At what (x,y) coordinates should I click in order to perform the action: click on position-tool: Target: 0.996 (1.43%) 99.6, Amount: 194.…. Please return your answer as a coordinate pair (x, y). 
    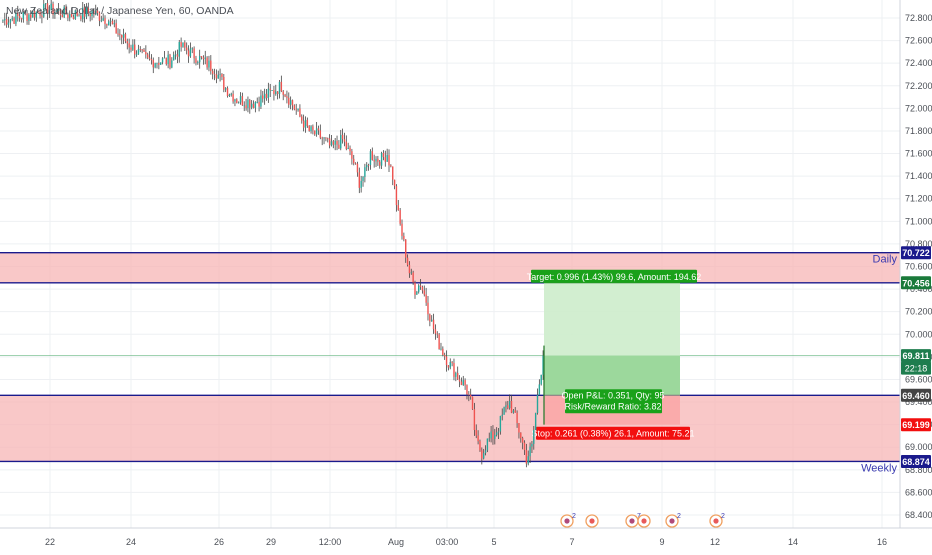
    Looking at the image, I should click on (614, 354).